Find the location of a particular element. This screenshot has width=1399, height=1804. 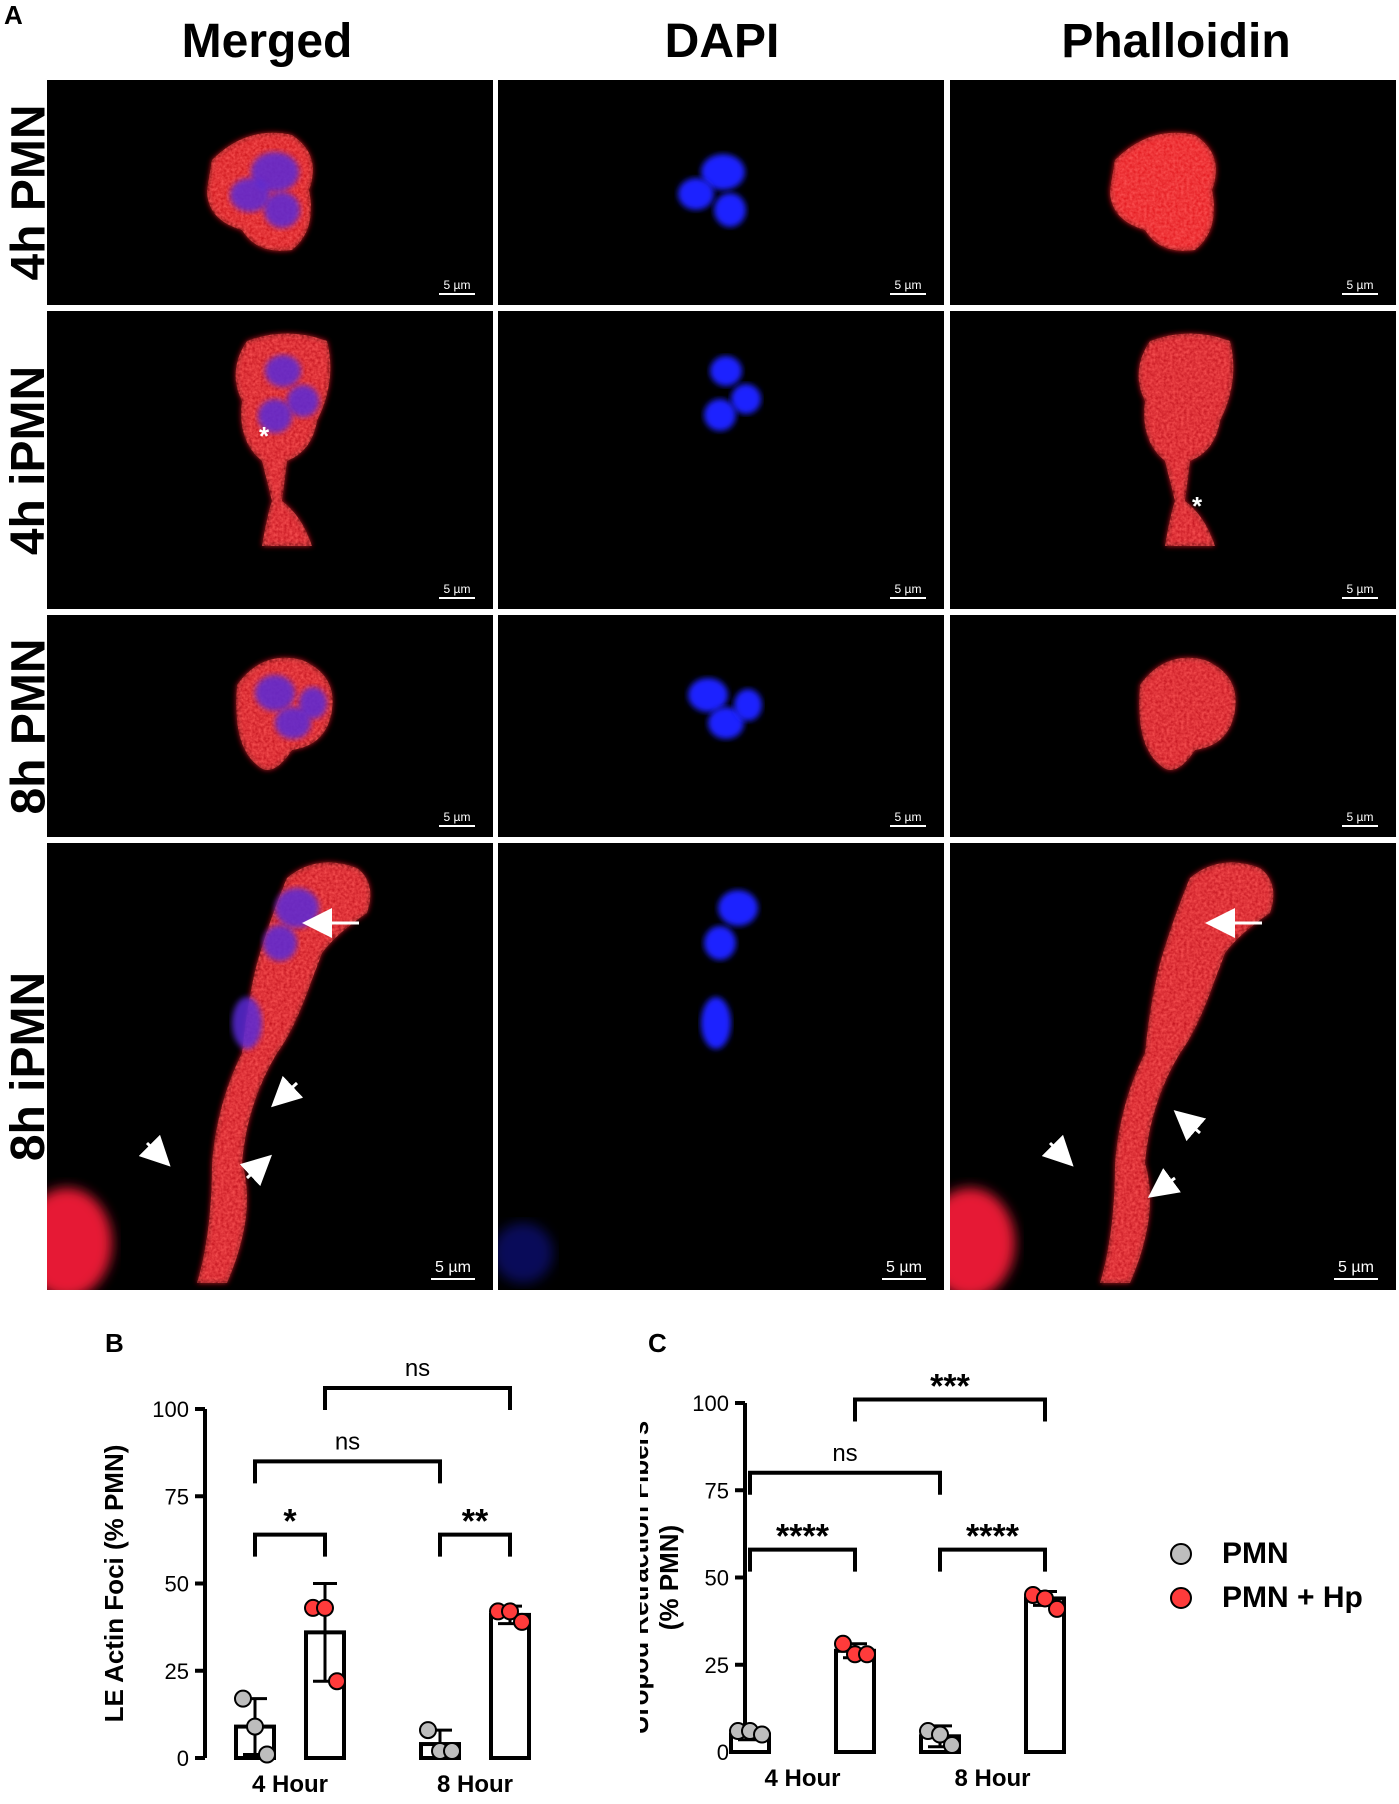

significance-label: ** is located at coordinates (475, 1522).